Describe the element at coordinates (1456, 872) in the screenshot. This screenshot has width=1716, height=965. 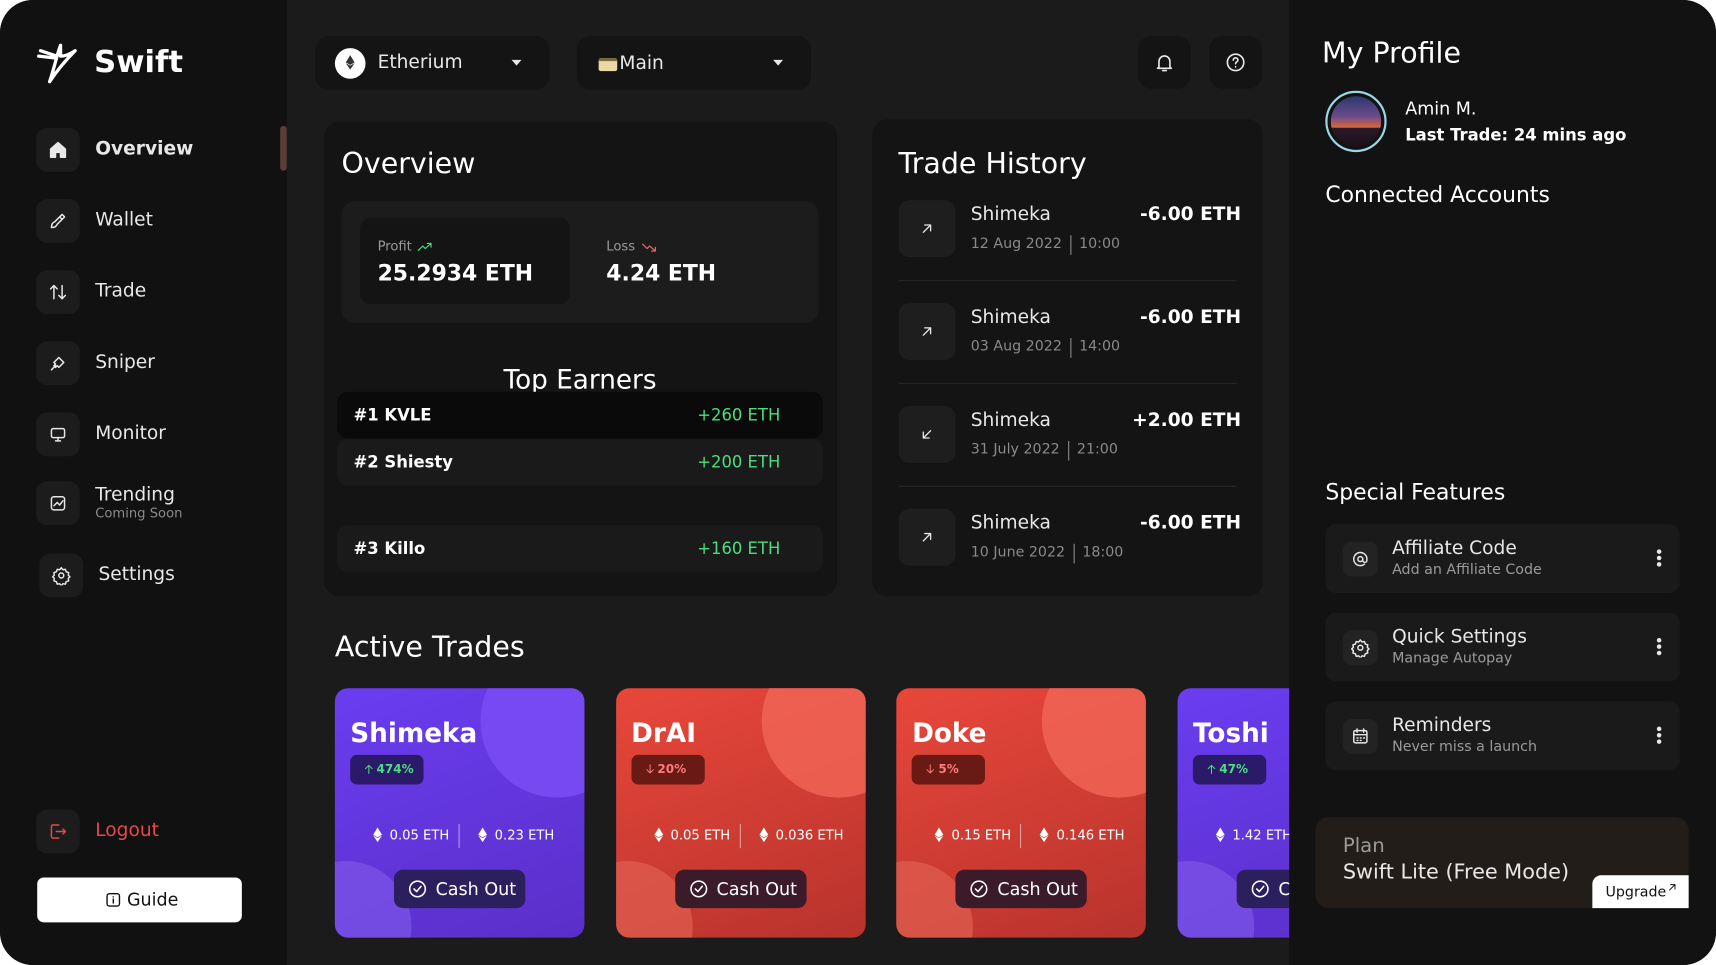
I see `plan-name: Swift Lite (Free Mode)` at that location.